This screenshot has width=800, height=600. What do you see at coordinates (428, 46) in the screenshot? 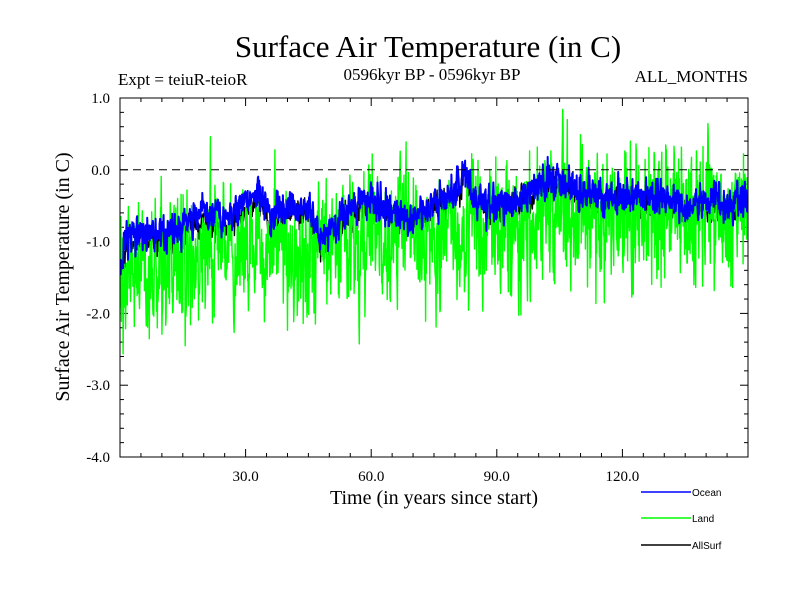
I see `chart-title: Surface Air Temperature (in C)` at bounding box center [428, 46].